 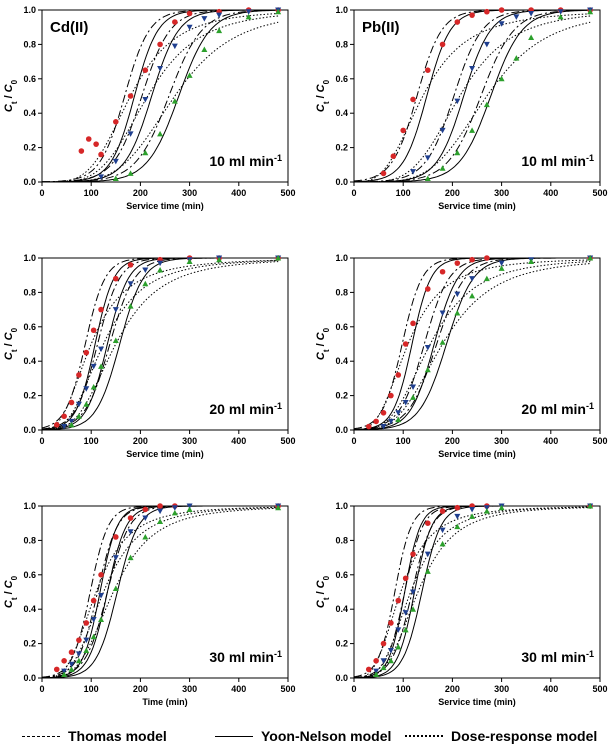 What do you see at coordinates (41, 736) in the screenshot?
I see `legend-thomas-line` at bounding box center [41, 736].